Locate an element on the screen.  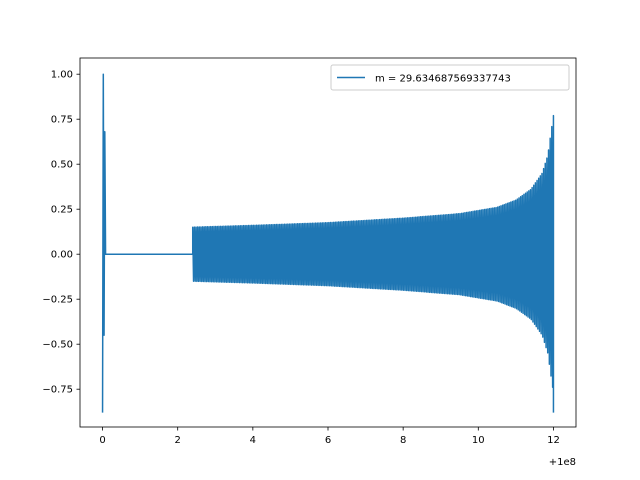
legend: m = 29.634687569337743 is located at coordinates (450, 77).